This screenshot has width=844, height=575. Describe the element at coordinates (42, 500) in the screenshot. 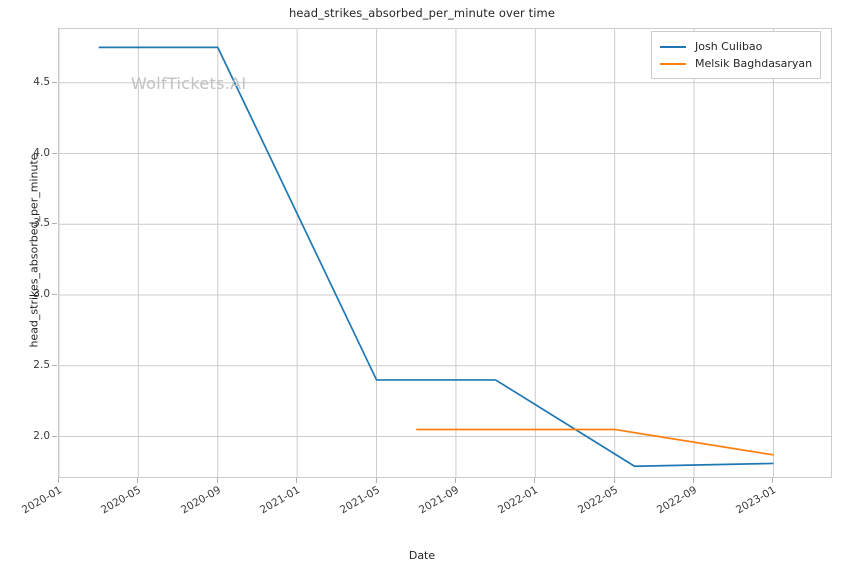

I see `x-axis-tick-label: 2020-01` at that location.